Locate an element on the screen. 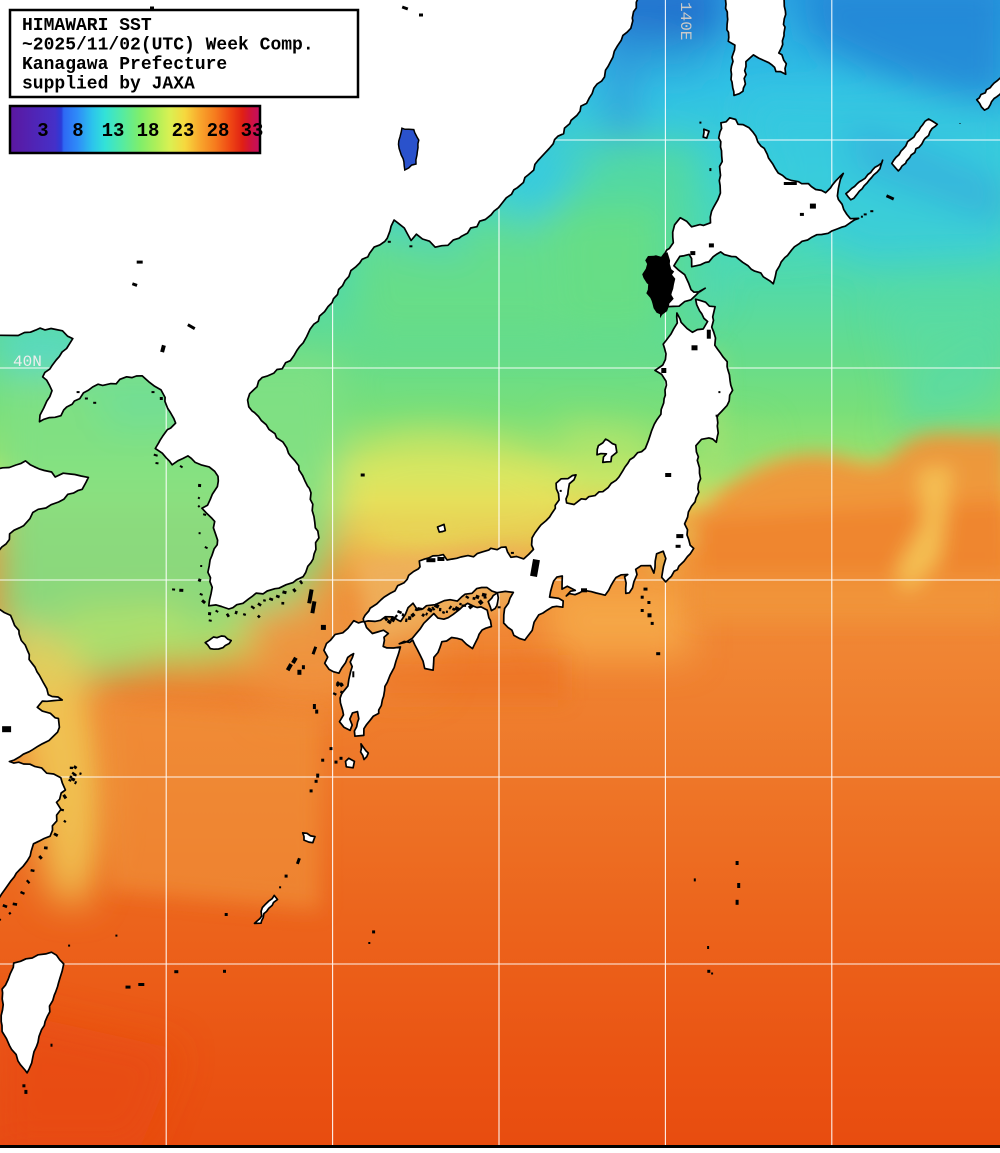  svg-text: Kanagawa Prefecture is located at coordinates (124, 65).